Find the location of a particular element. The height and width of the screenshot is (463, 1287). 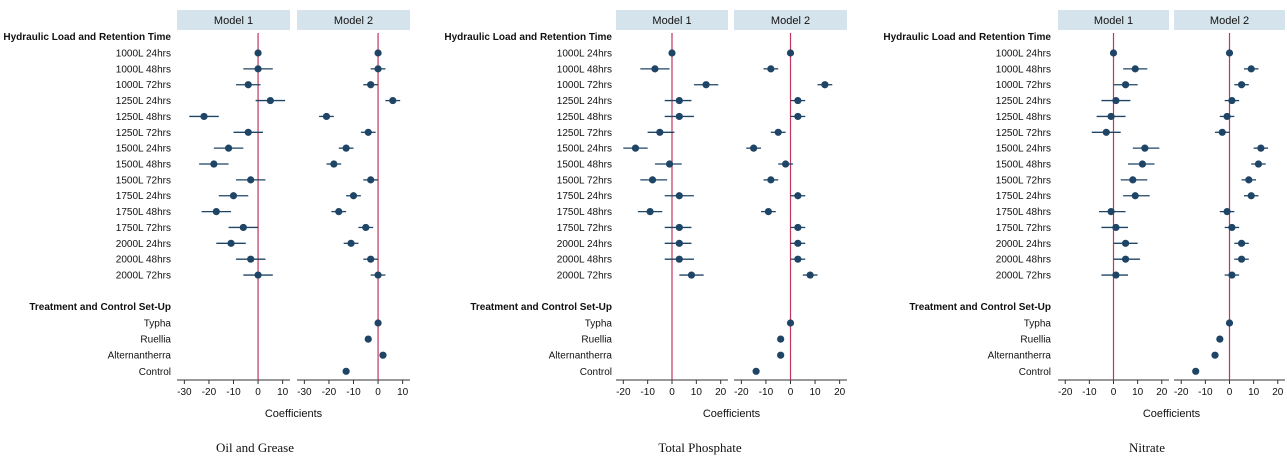

oil-grease-category-label: 1250L 48hrs is located at coordinates (143, 117).